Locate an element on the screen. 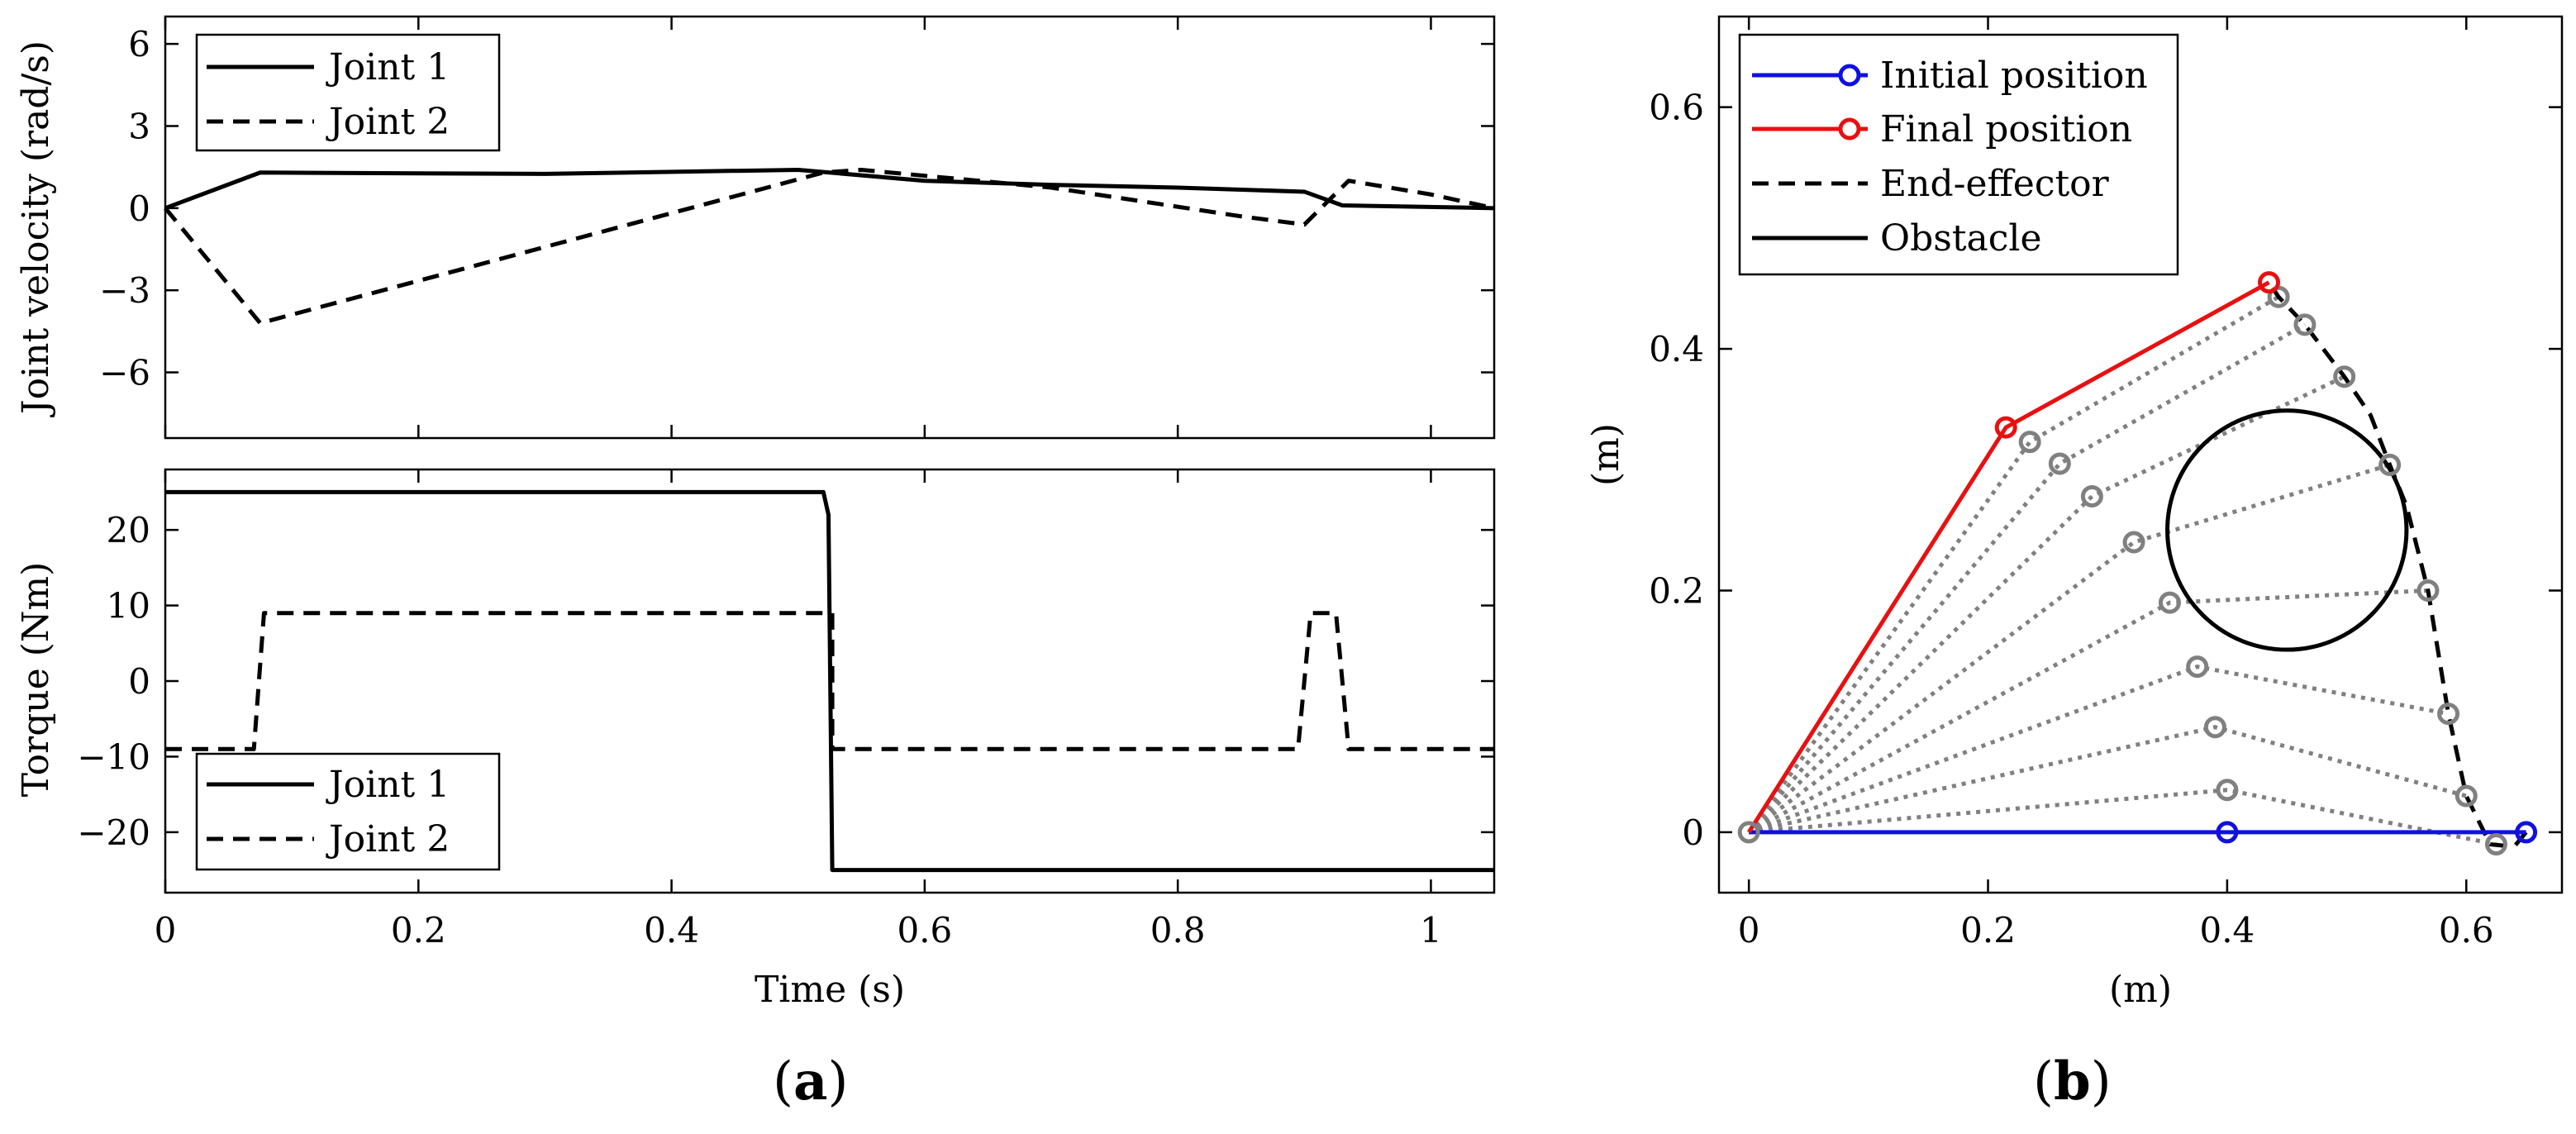 The width and height of the screenshot is (2576, 1134). final-arm-line is located at coordinates (2009, 557).